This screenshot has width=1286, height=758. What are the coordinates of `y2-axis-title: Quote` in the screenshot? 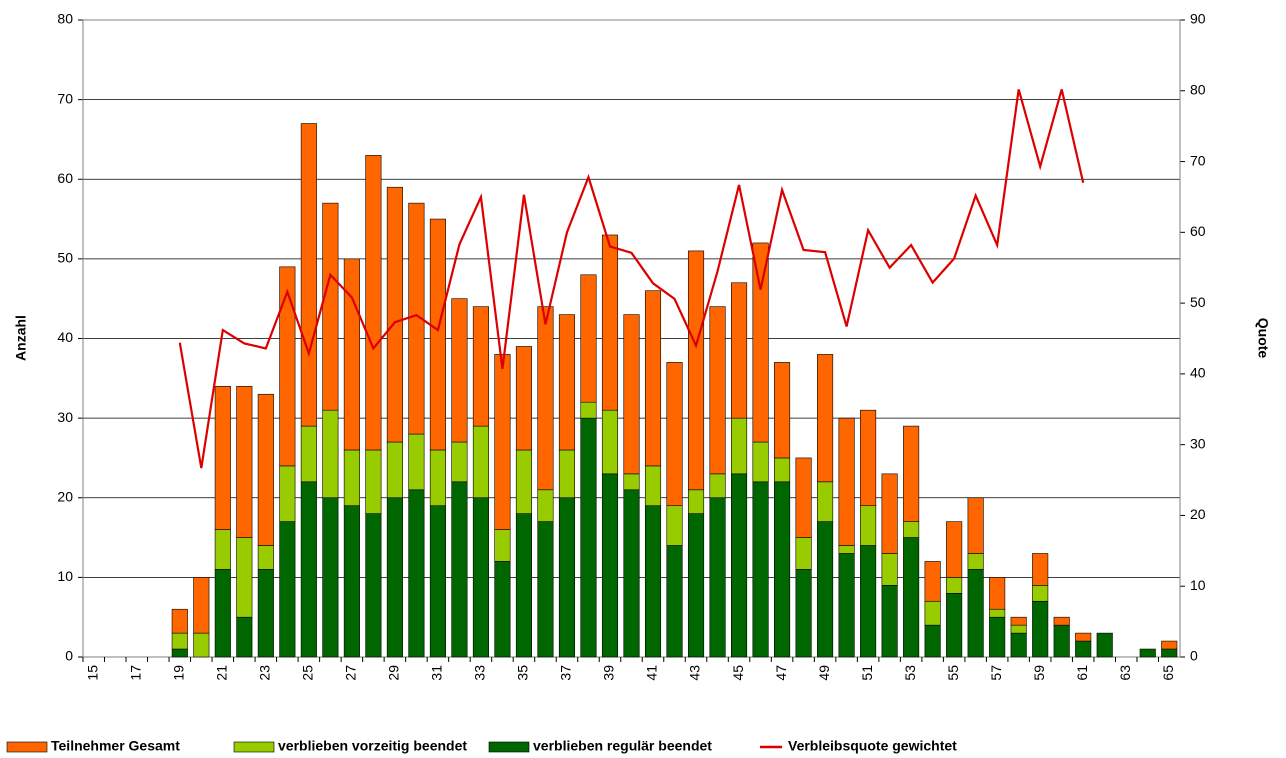 It's located at (1263, 338).